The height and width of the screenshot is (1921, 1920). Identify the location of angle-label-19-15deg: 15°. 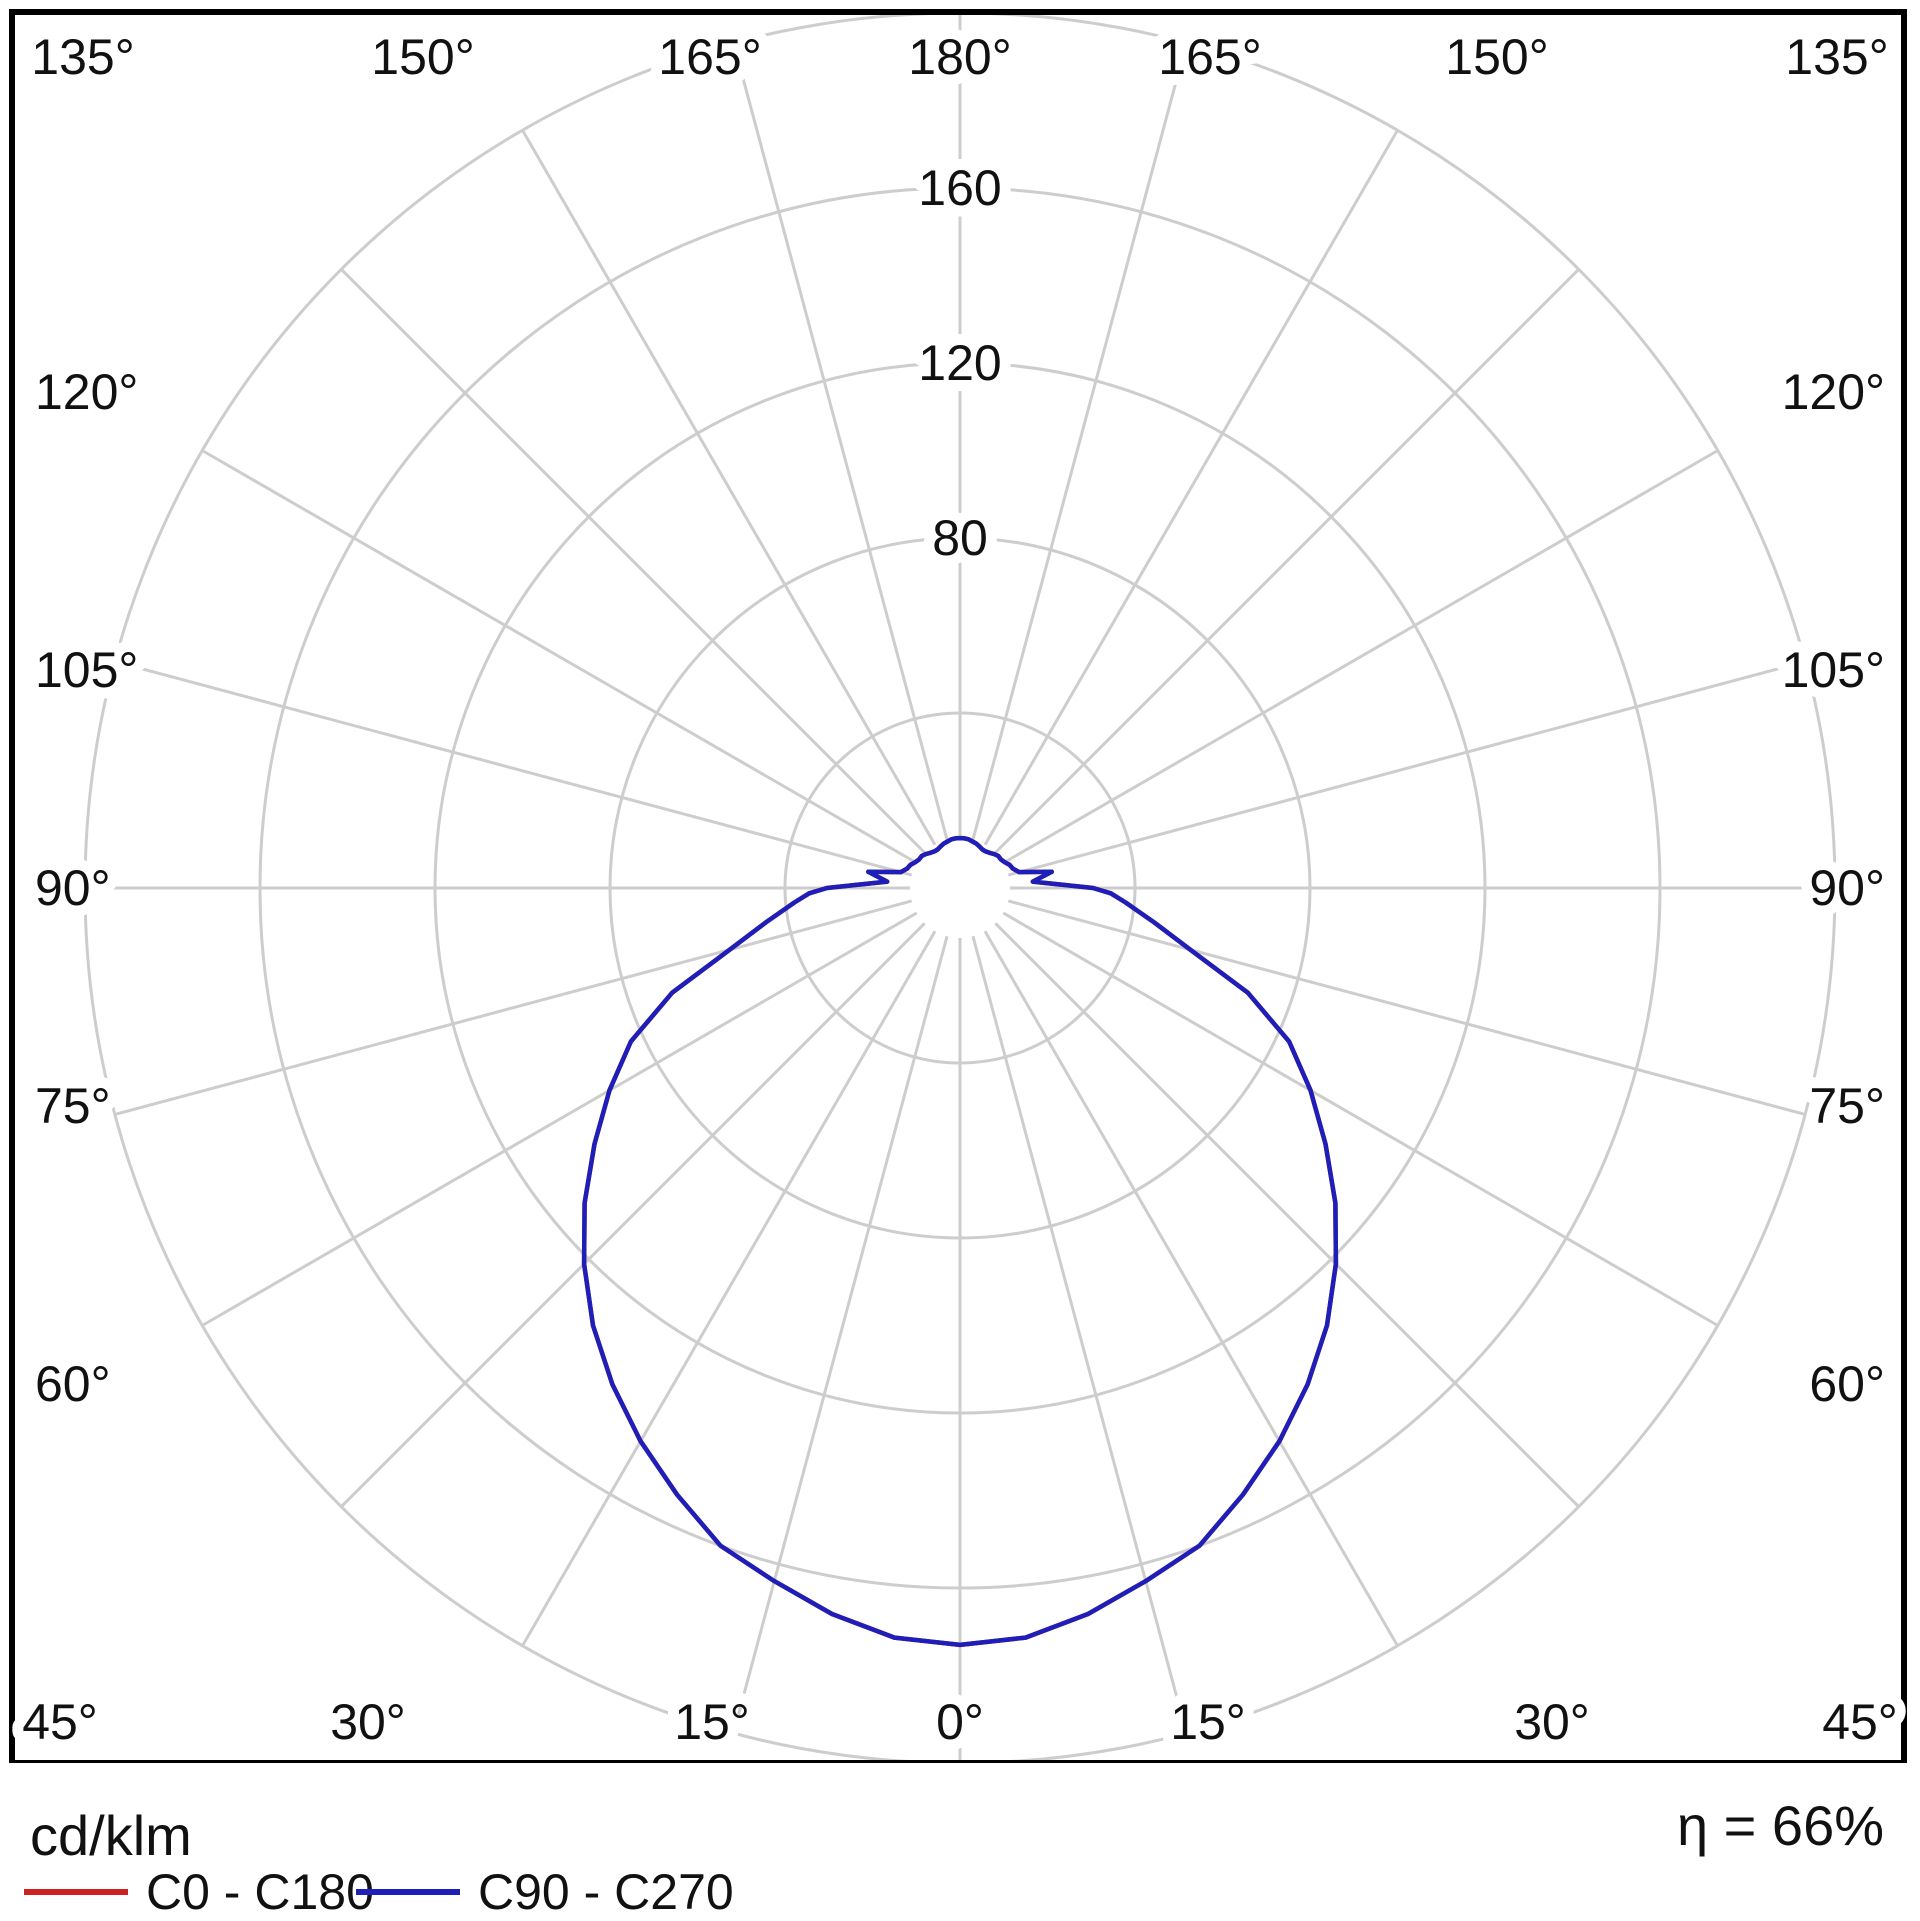
(712, 1722).